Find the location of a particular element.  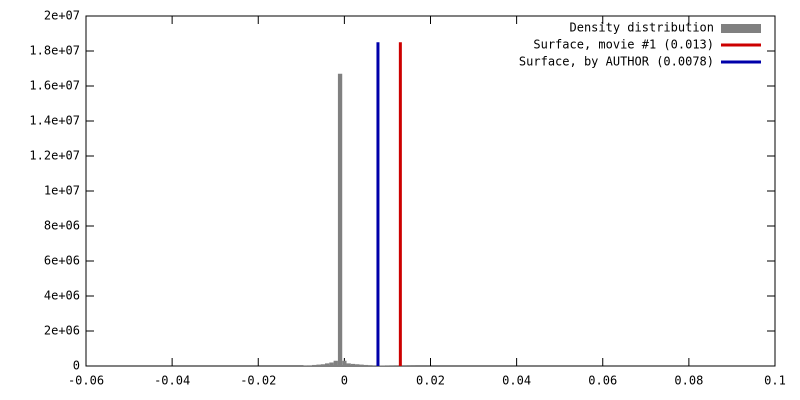

y-tick-label: 0 is located at coordinates (76, 366).